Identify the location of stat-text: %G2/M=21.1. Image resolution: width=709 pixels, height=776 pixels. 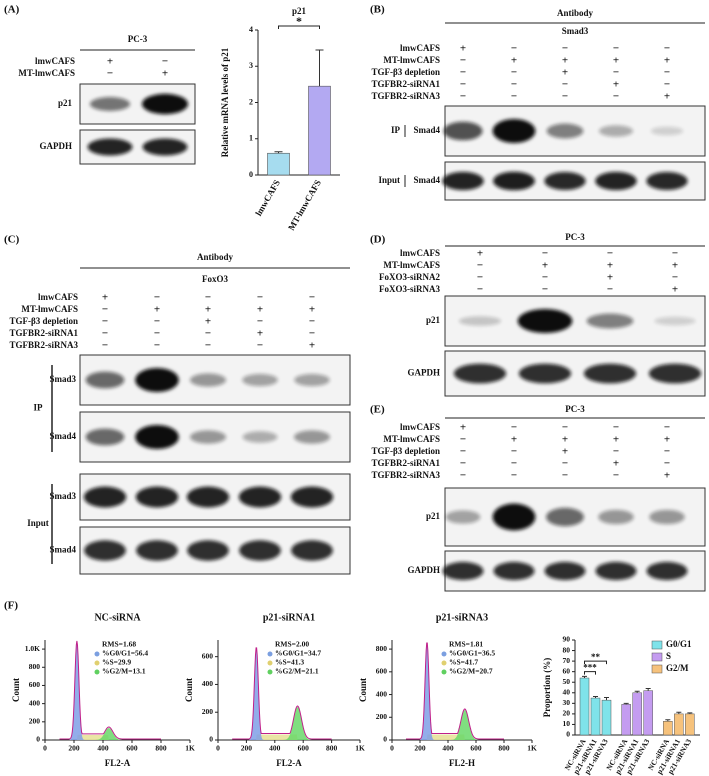
(297, 671).